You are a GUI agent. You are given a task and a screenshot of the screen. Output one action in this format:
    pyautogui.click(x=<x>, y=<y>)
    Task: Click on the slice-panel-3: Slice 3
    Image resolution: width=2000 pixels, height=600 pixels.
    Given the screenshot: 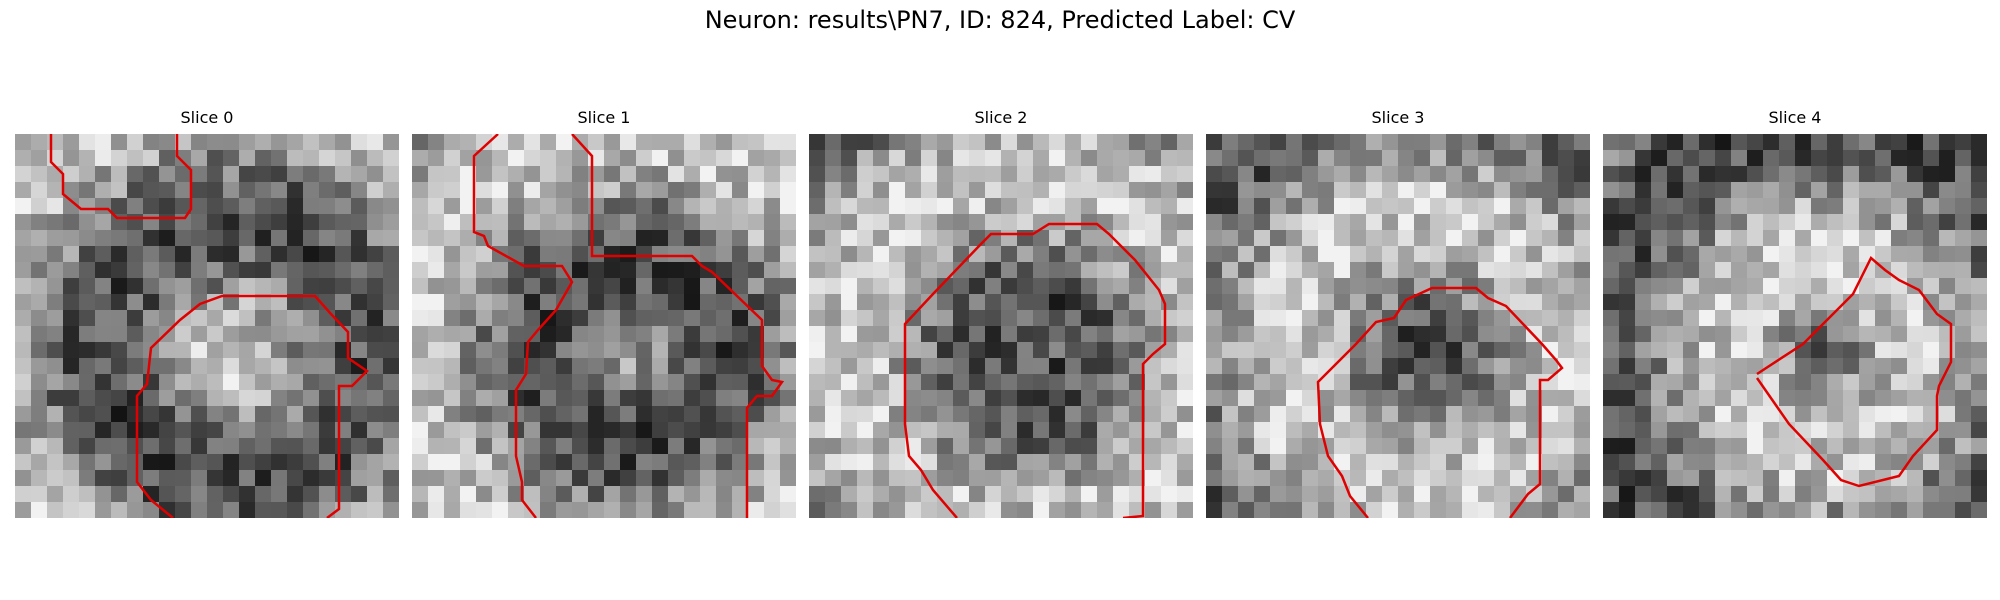 What is the action you would take?
    pyautogui.click(x=1398, y=323)
    